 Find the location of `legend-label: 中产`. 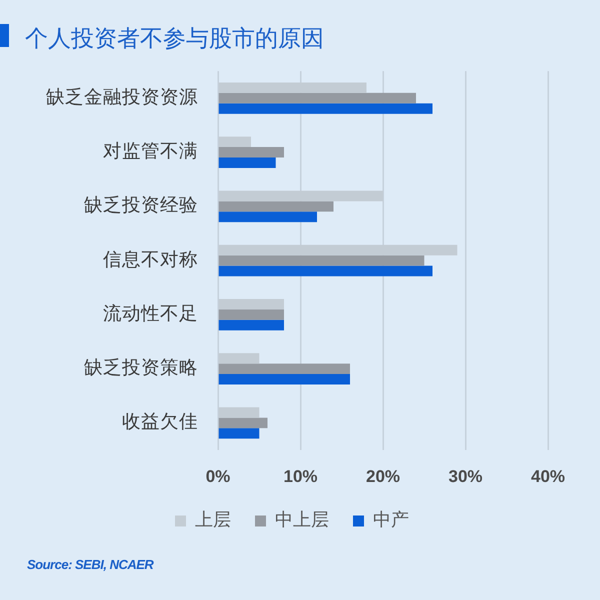

legend-label: 中产 is located at coordinates (391, 520).